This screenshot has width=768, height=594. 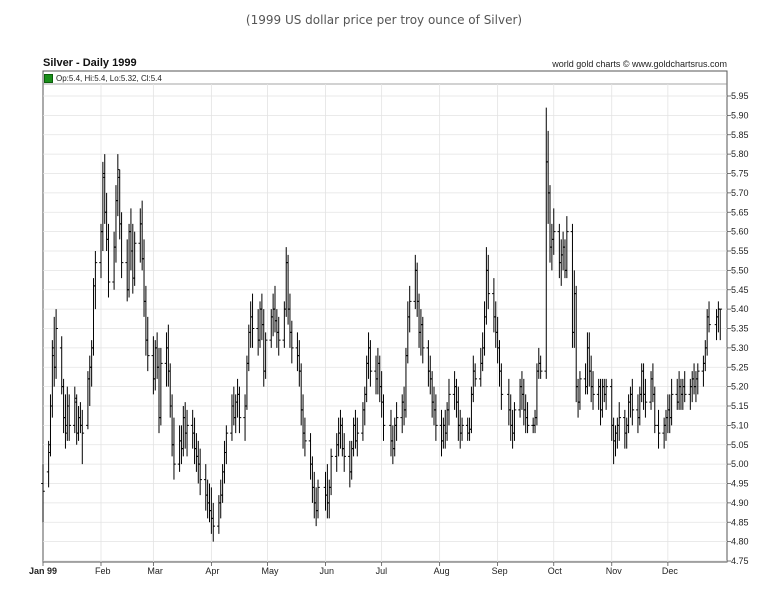 I want to click on y-tick-label: 5.40, so click(x=740, y=309).